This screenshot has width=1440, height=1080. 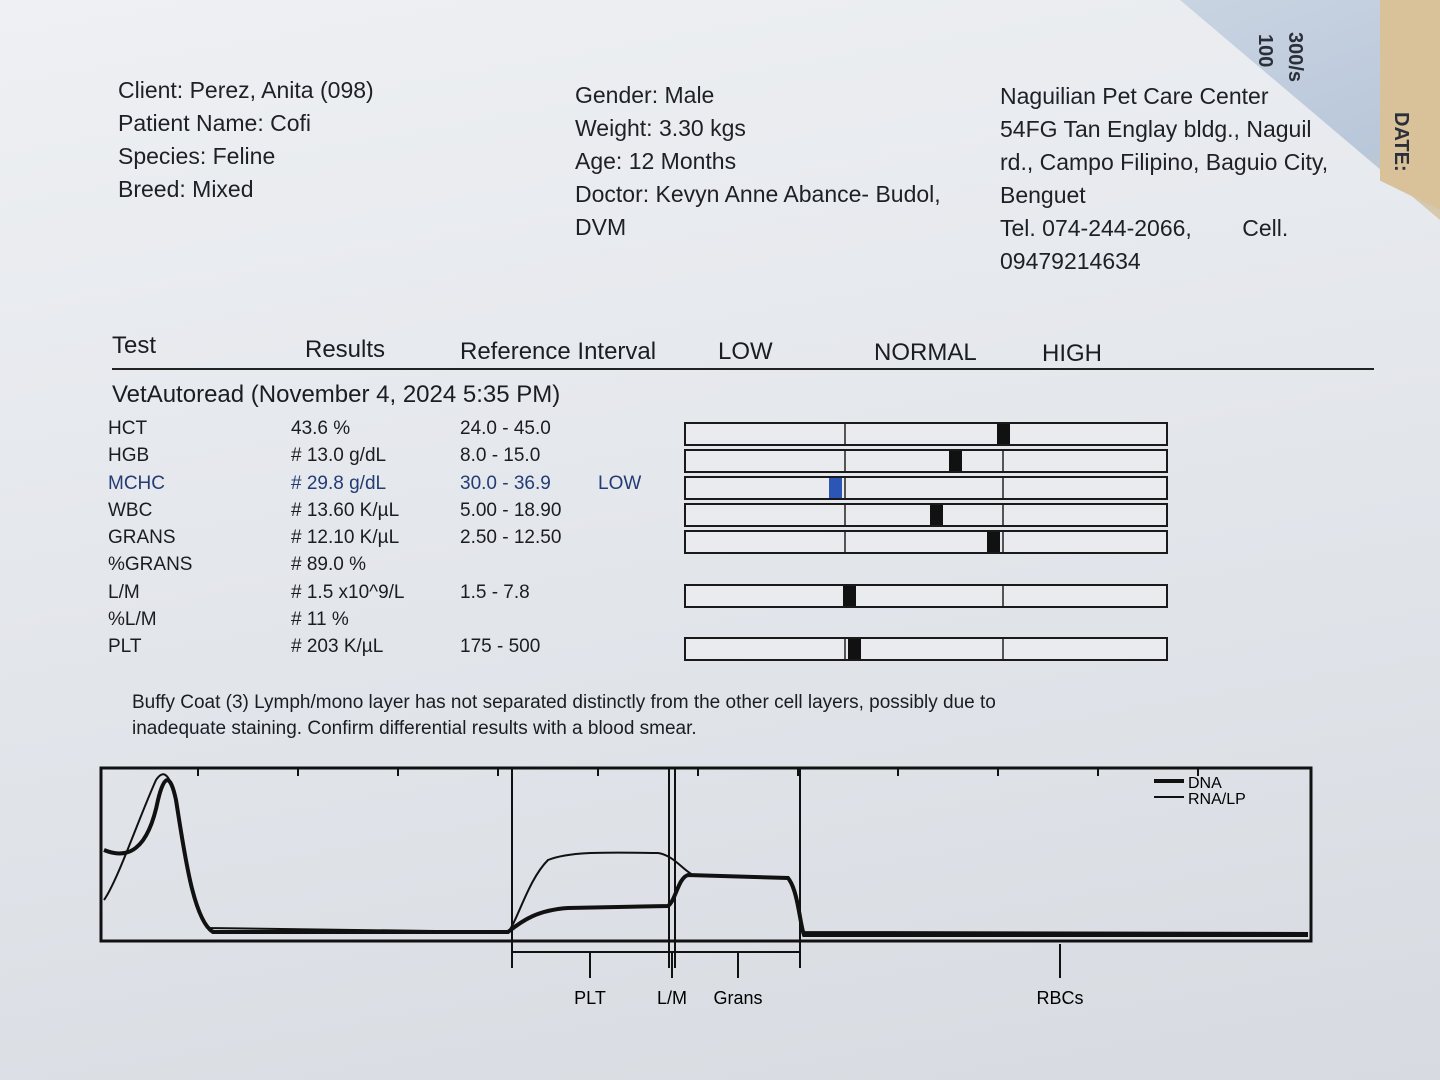 What do you see at coordinates (1295, 57) in the screenshot?
I see `corner-300-label: 300/s` at bounding box center [1295, 57].